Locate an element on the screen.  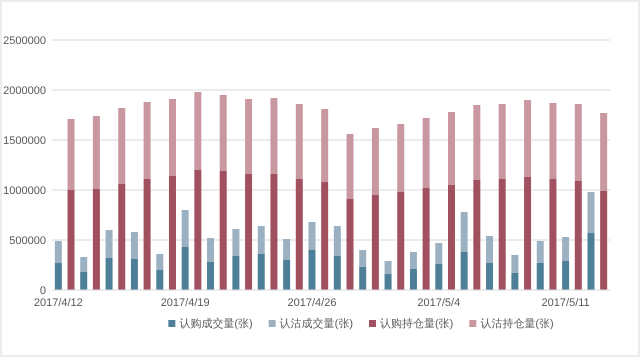
x-tick-label: 2017/4/12 is located at coordinates (58, 303).